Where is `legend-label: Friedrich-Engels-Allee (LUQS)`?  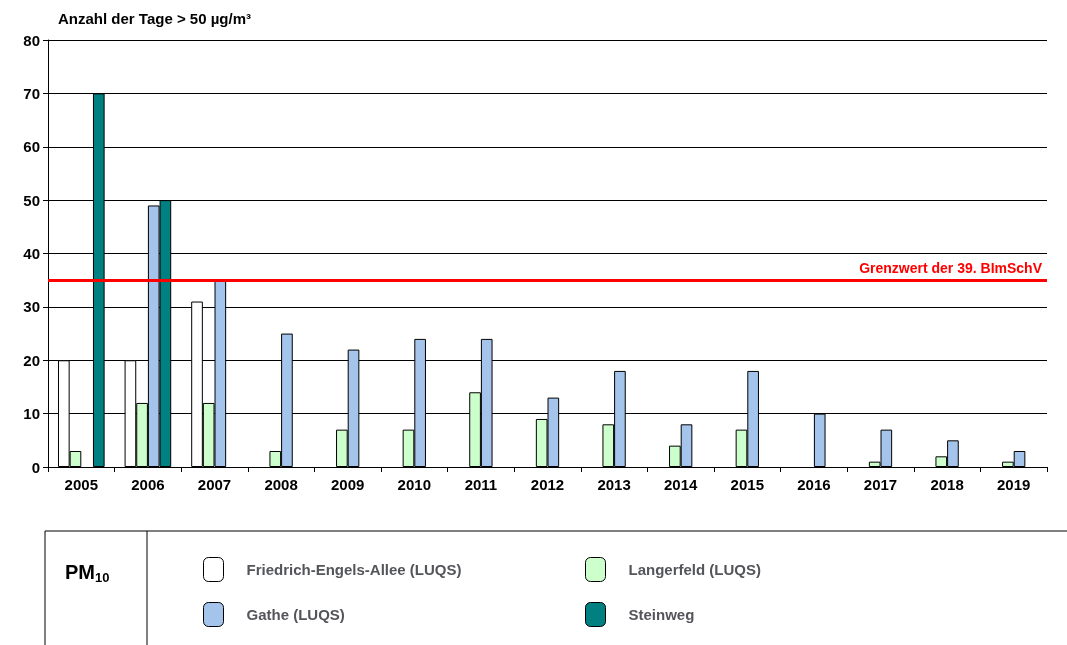
legend-label: Friedrich-Engels-Allee (LUQS) is located at coordinates (354, 569).